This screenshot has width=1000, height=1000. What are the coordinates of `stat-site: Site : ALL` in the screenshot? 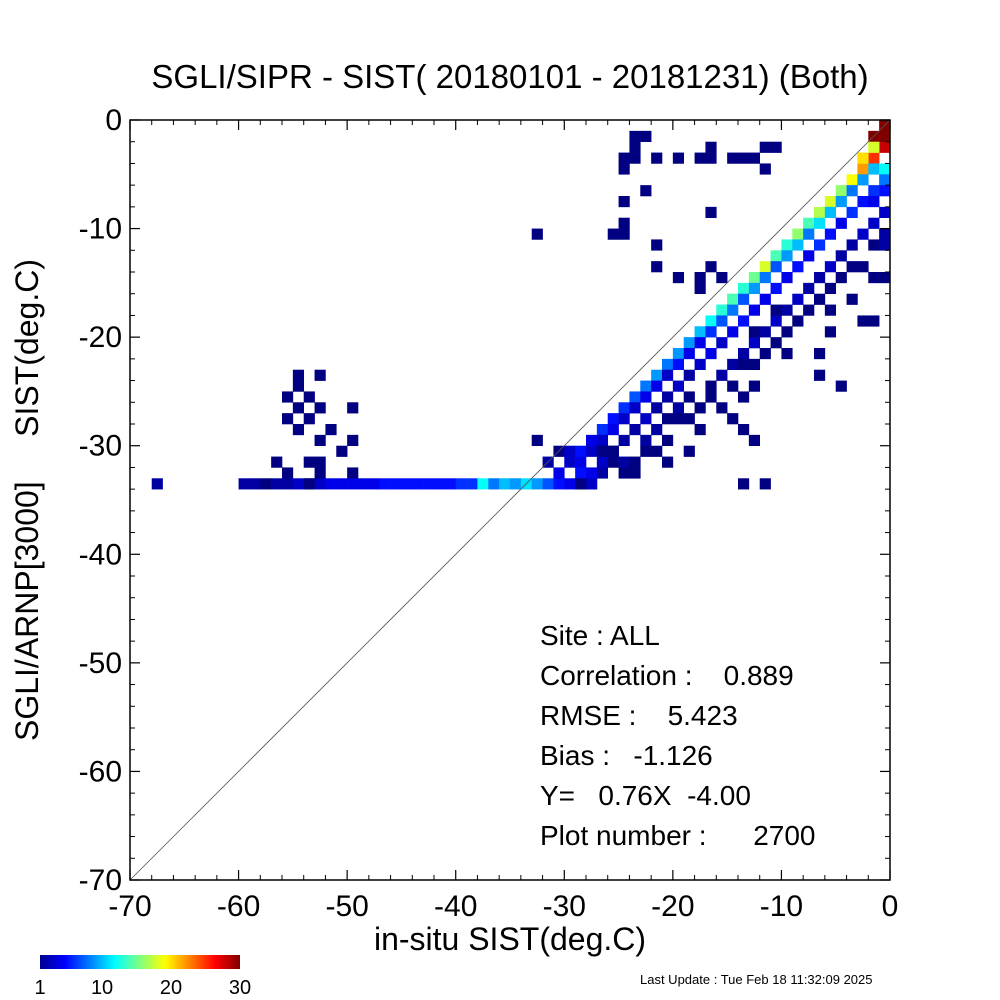 It's located at (600, 635).